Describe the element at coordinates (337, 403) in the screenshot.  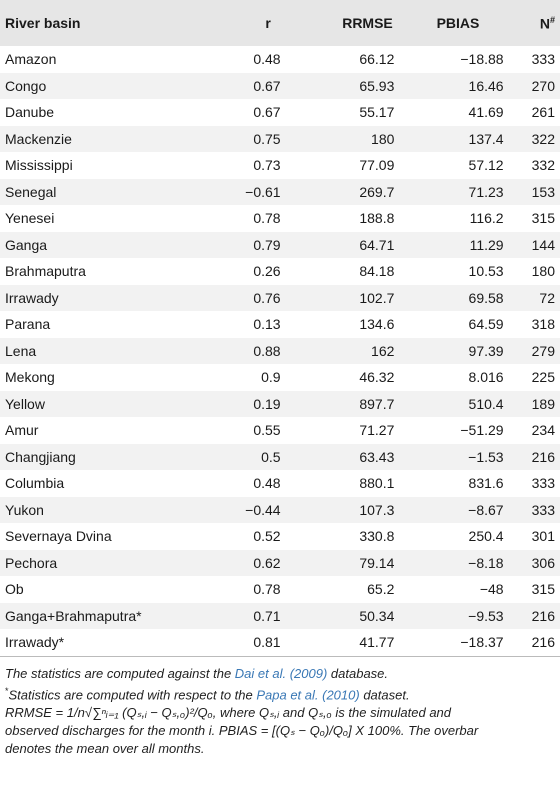
I see `cell-rrmse: 897.7` at that location.